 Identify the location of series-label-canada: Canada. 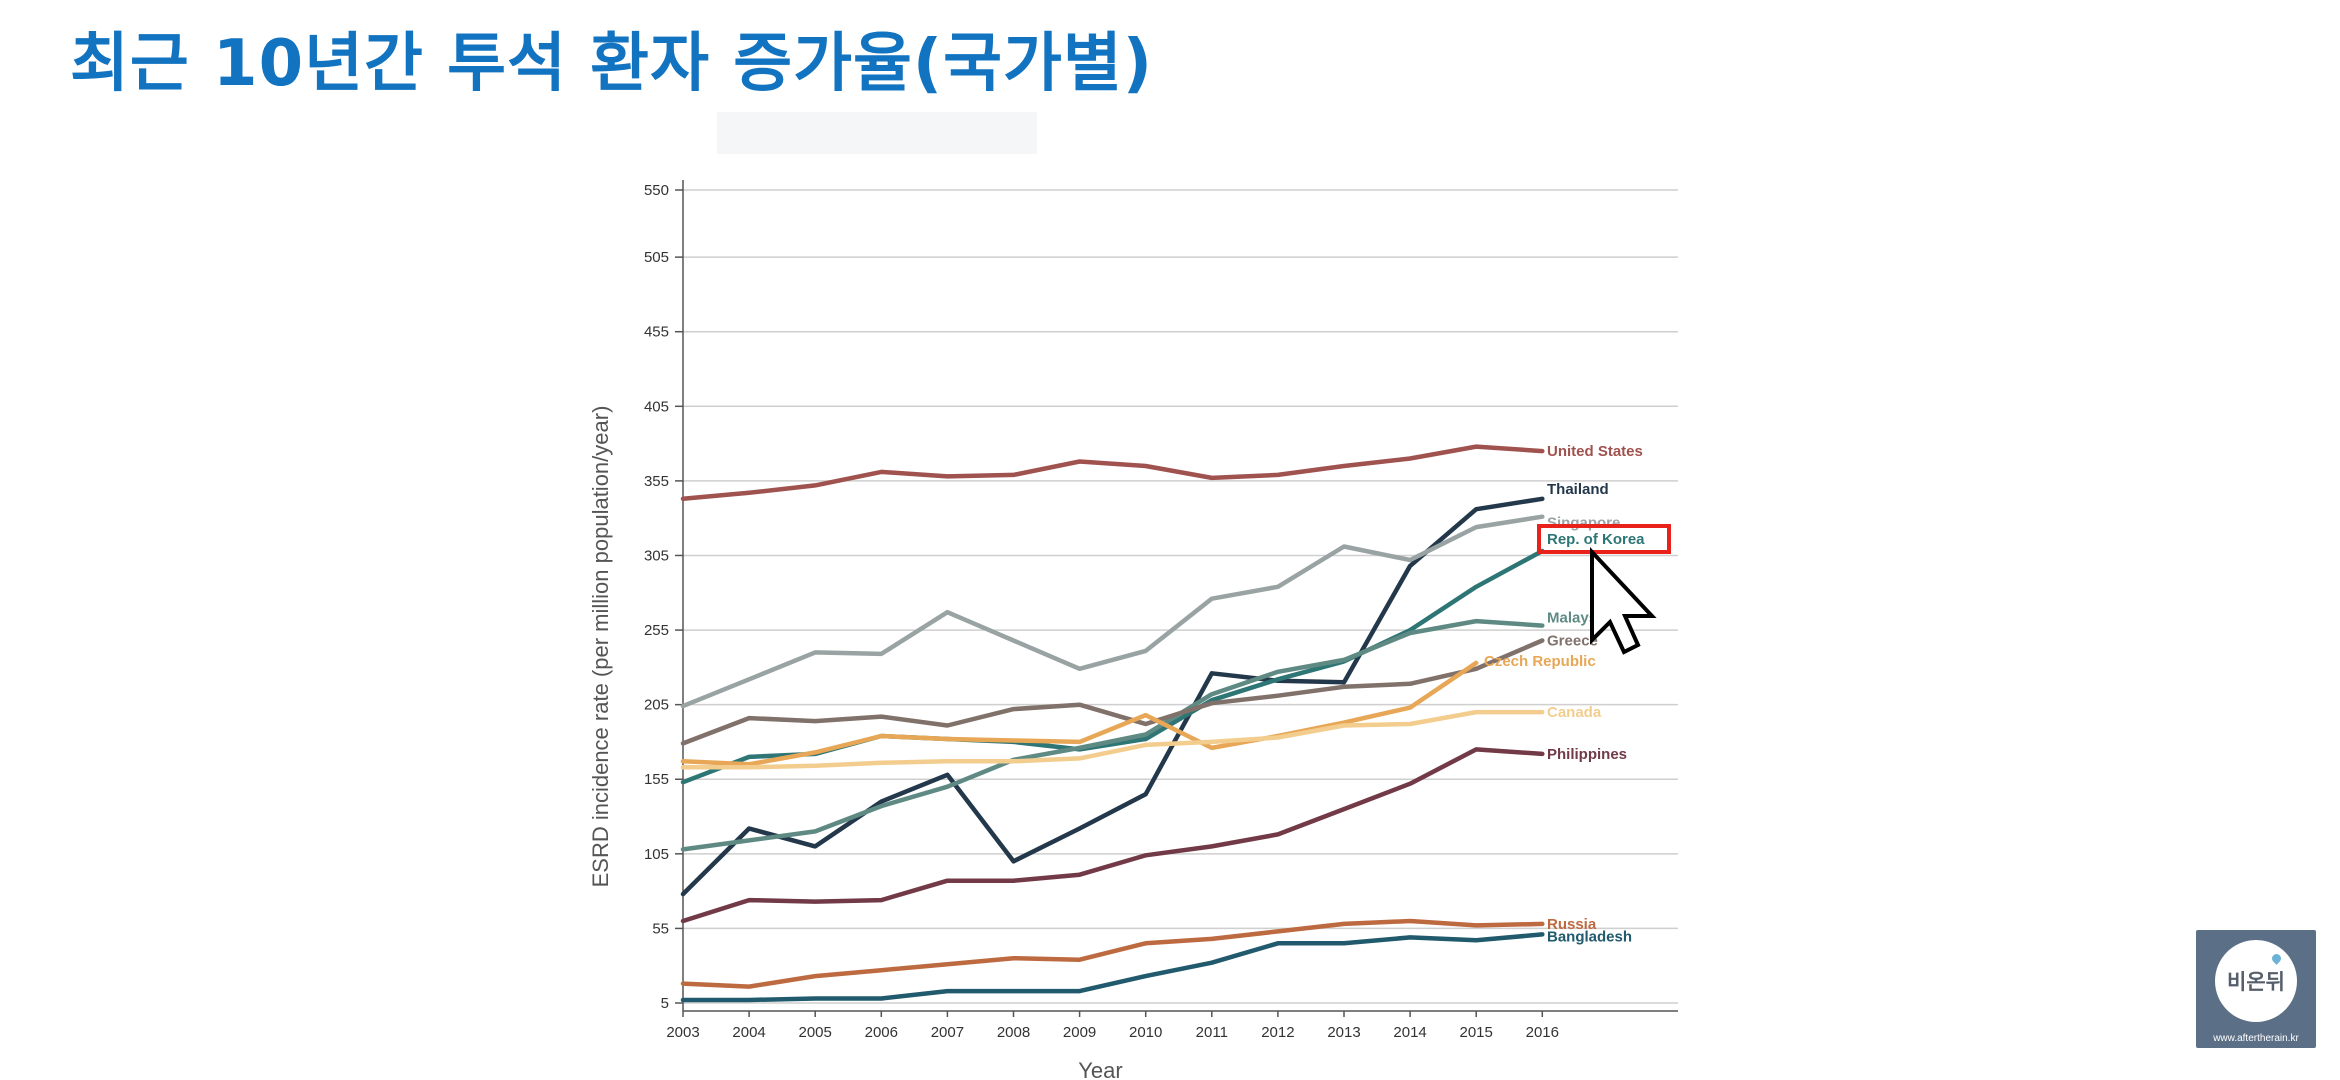
(1574, 712).